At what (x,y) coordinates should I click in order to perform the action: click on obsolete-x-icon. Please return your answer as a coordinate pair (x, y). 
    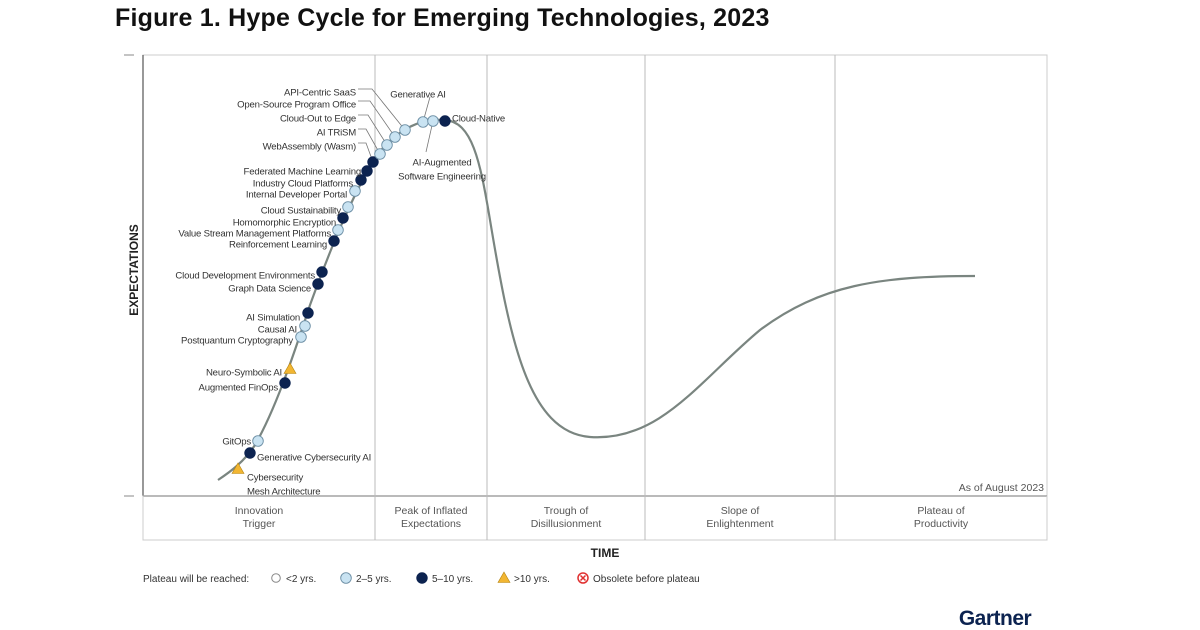
    Looking at the image, I should click on (583, 578).